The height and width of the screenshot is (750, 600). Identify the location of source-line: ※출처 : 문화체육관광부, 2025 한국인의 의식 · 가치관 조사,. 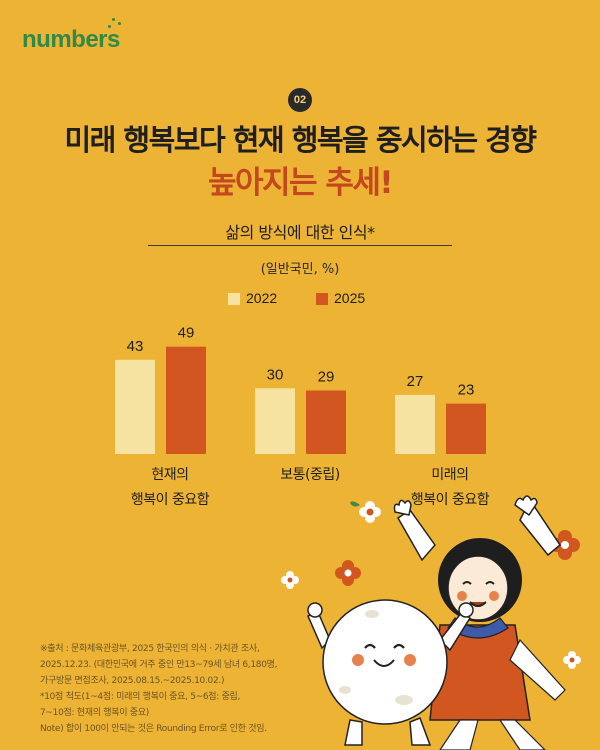
(150, 649).